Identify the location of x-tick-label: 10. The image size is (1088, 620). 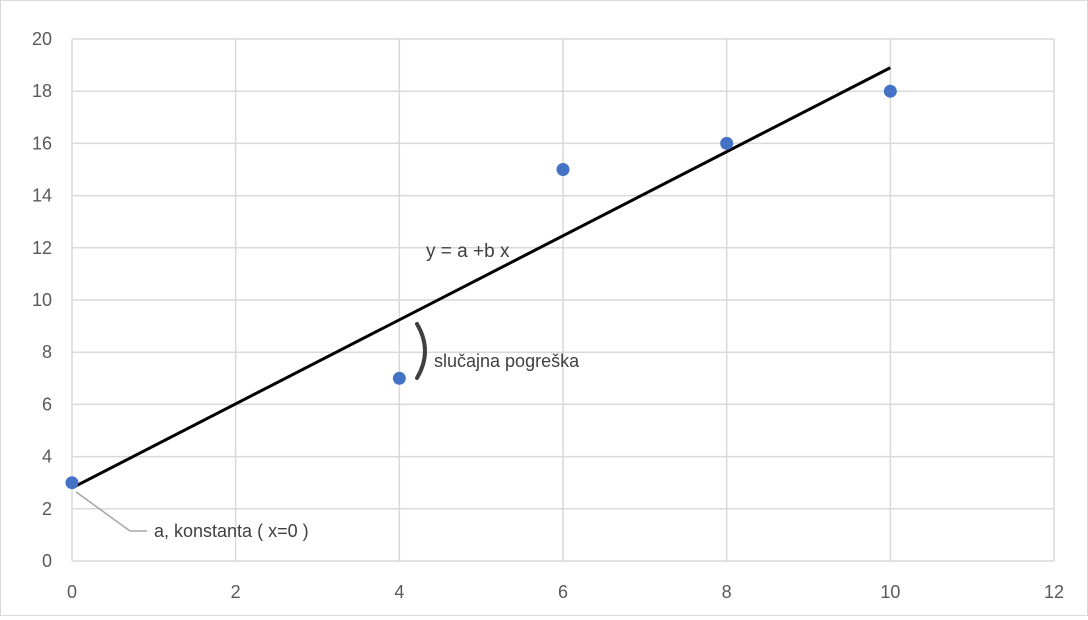
(890, 592).